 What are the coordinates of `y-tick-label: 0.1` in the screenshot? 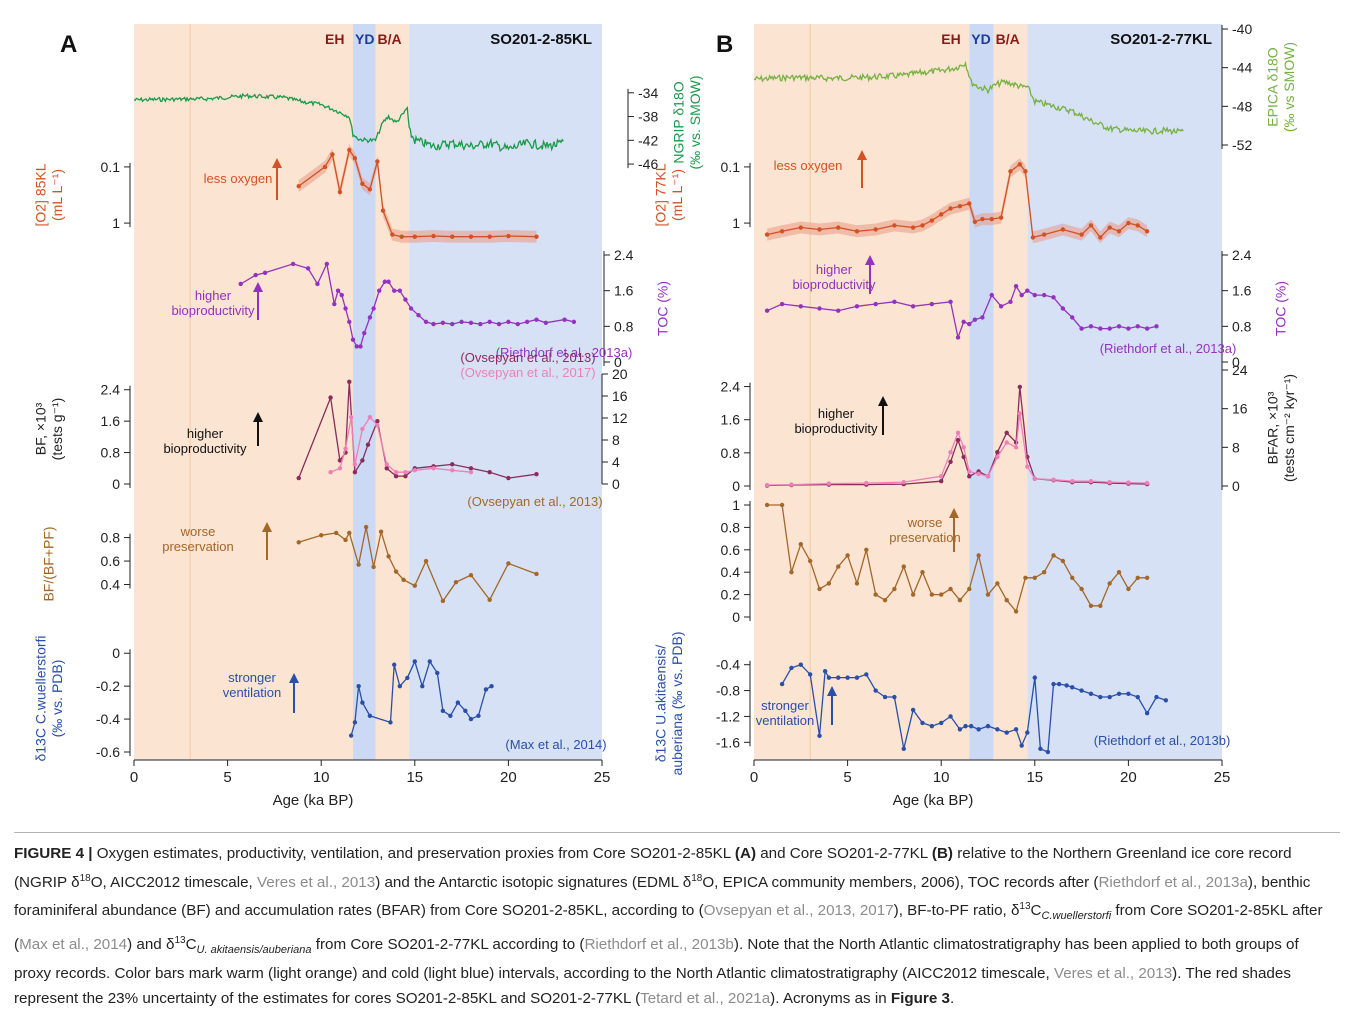 It's located at (111, 167).